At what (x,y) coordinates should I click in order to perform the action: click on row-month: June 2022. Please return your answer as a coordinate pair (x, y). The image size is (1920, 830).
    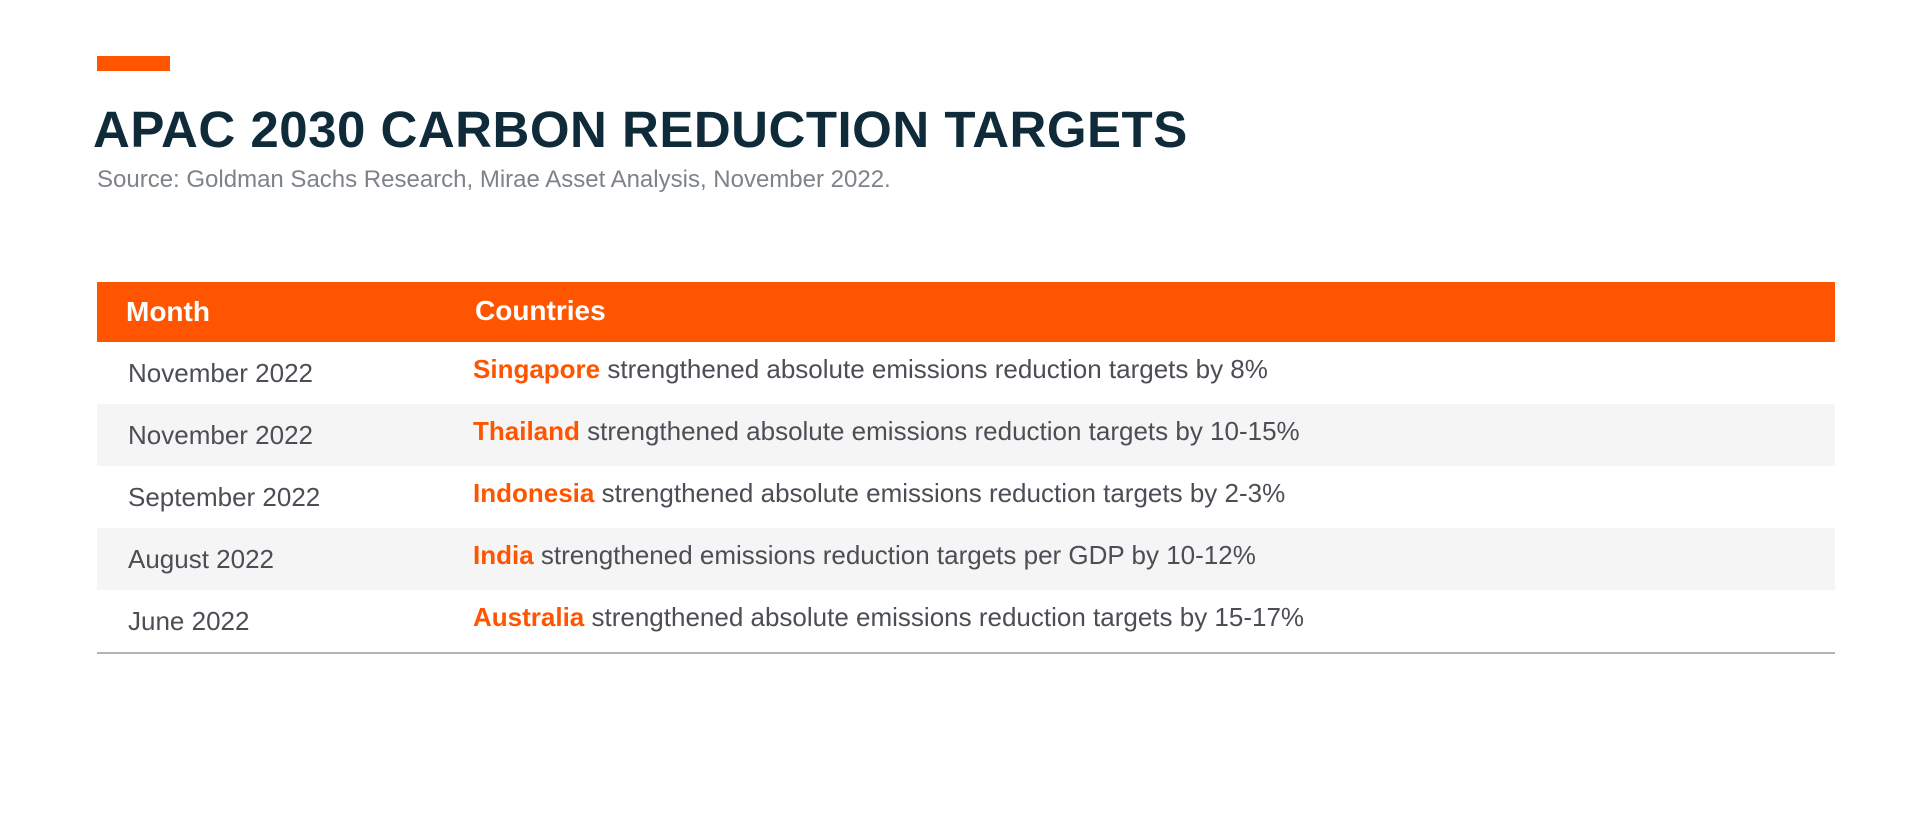
    Looking at the image, I should click on (189, 621).